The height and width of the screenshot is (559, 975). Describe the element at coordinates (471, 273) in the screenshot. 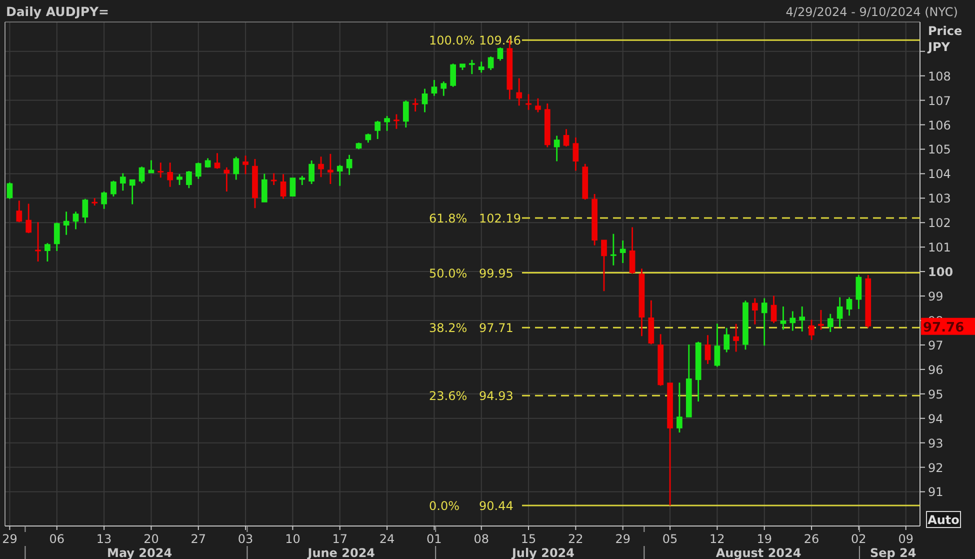

I see `ref-line-label: 50.0% 99.95` at that location.